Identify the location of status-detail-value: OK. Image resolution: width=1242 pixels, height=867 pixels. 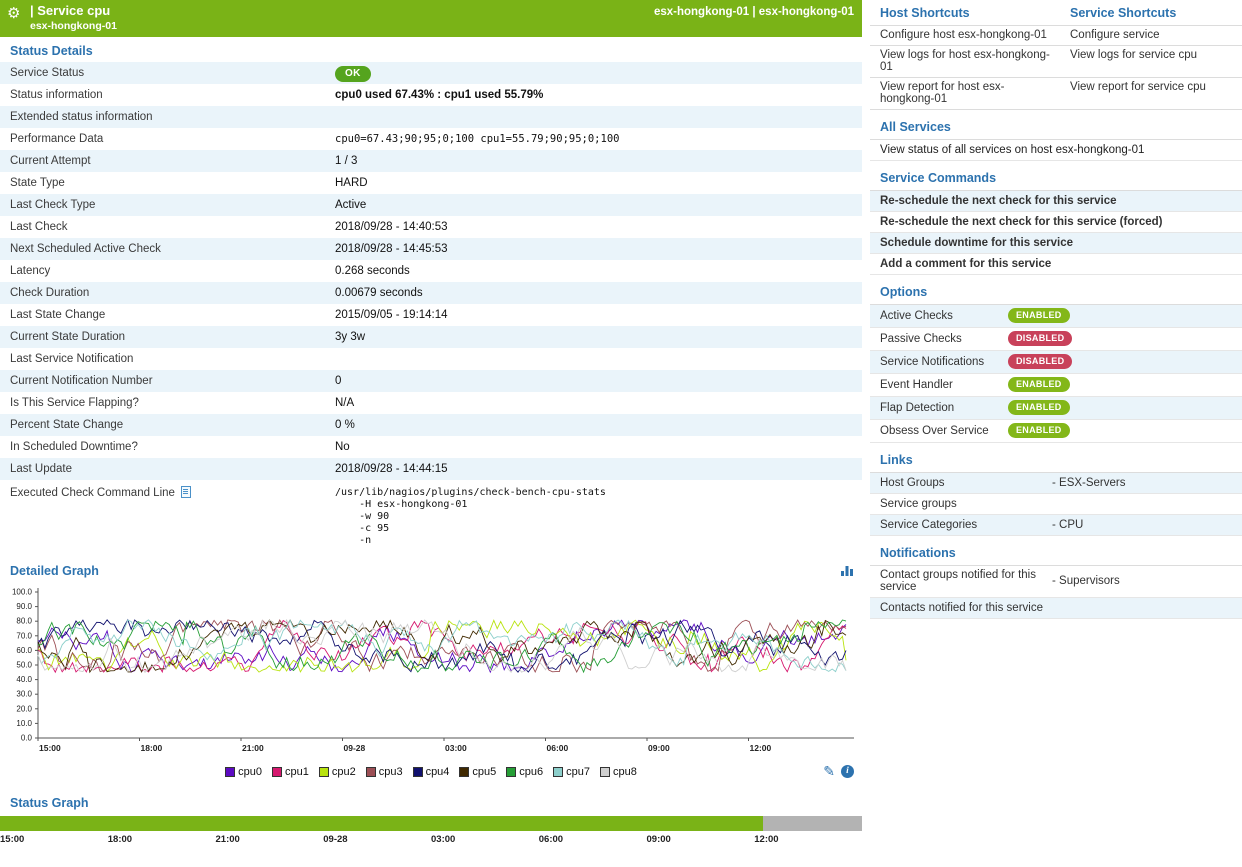
(598, 73).